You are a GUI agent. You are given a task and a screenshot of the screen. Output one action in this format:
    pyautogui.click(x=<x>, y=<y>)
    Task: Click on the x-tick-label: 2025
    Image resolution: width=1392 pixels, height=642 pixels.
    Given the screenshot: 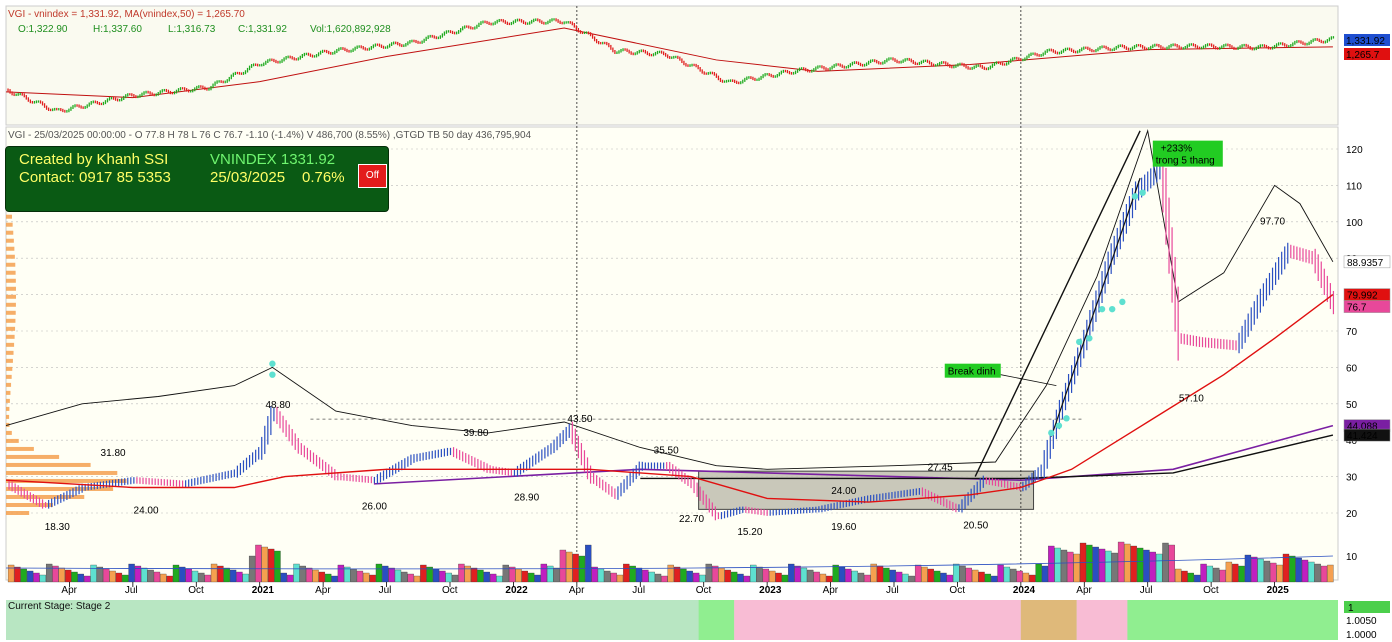 What is the action you would take?
    pyautogui.click(x=1278, y=590)
    